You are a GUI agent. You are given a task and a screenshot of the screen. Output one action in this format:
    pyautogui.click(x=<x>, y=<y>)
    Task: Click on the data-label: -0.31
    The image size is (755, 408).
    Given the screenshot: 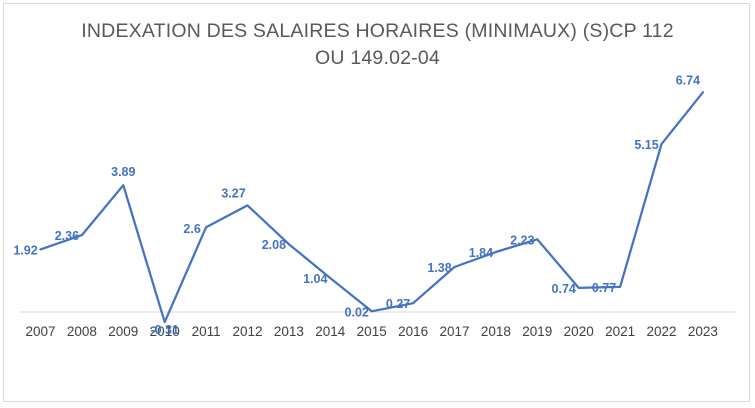 What is the action you would take?
    pyautogui.click(x=164, y=330)
    